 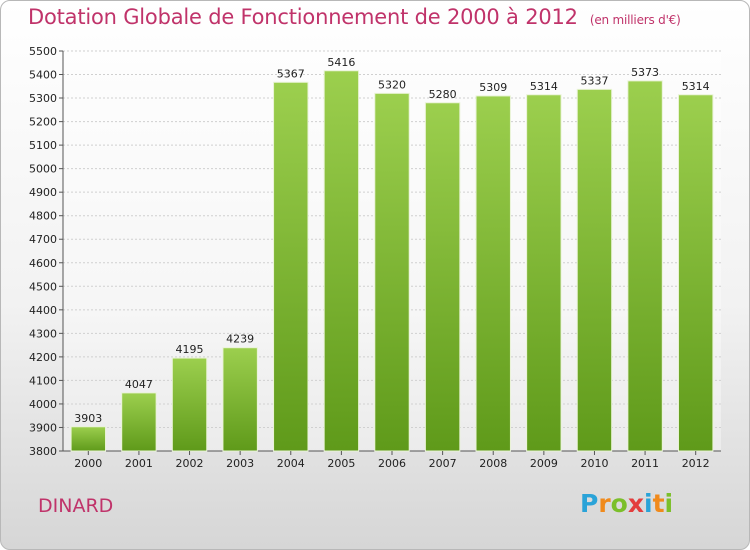 What do you see at coordinates (43, 286) in the screenshot?
I see `y-tick-label: 4500` at bounding box center [43, 286].